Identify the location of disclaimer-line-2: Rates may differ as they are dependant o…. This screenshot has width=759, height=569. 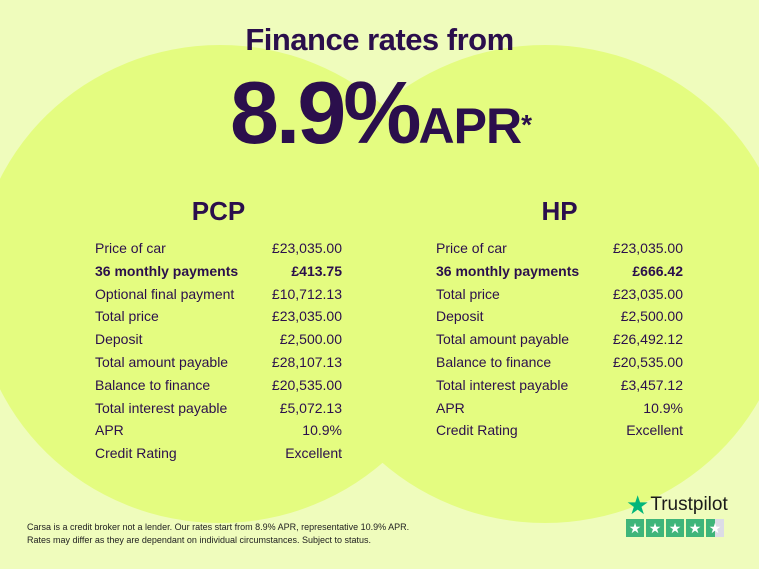
(199, 540).